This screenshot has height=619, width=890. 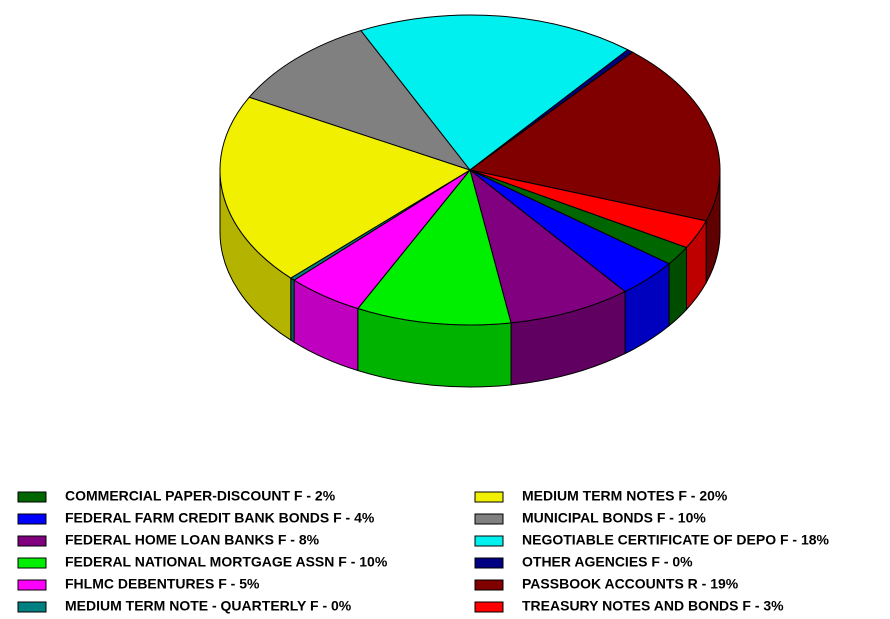 I want to click on legend-label: FHLMC DEBENTURES F - 5%, so click(x=162, y=584).